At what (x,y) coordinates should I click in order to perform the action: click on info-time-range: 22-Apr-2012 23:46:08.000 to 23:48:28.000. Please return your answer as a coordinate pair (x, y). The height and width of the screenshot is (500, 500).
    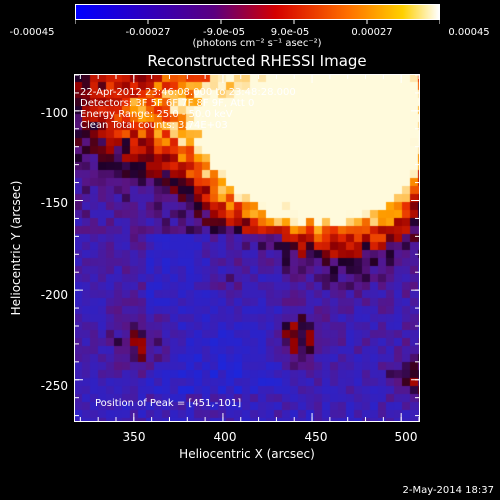
    Looking at the image, I should click on (188, 92).